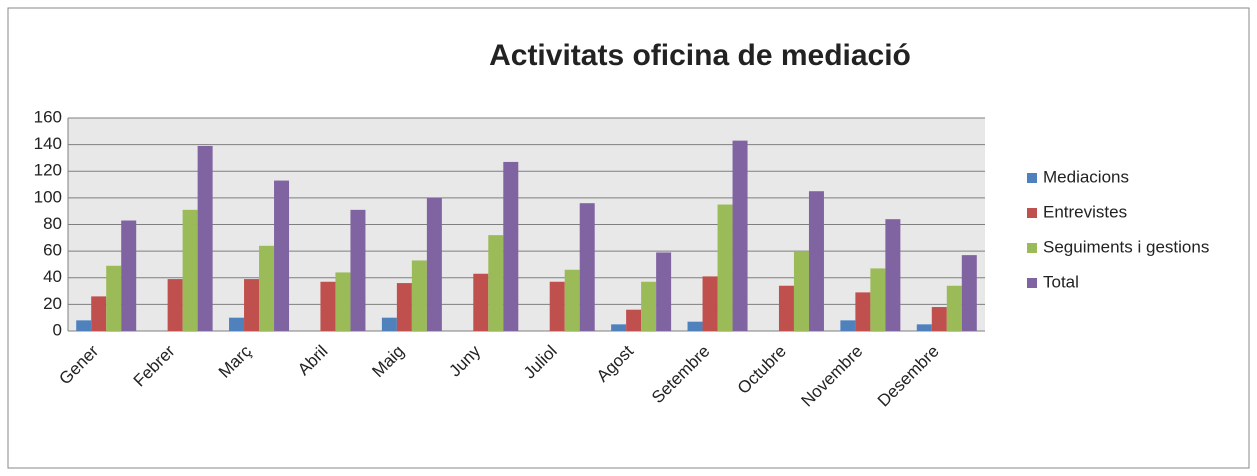 The width and height of the screenshot is (1257, 476). I want to click on y-tick-label: 40, so click(52, 276).